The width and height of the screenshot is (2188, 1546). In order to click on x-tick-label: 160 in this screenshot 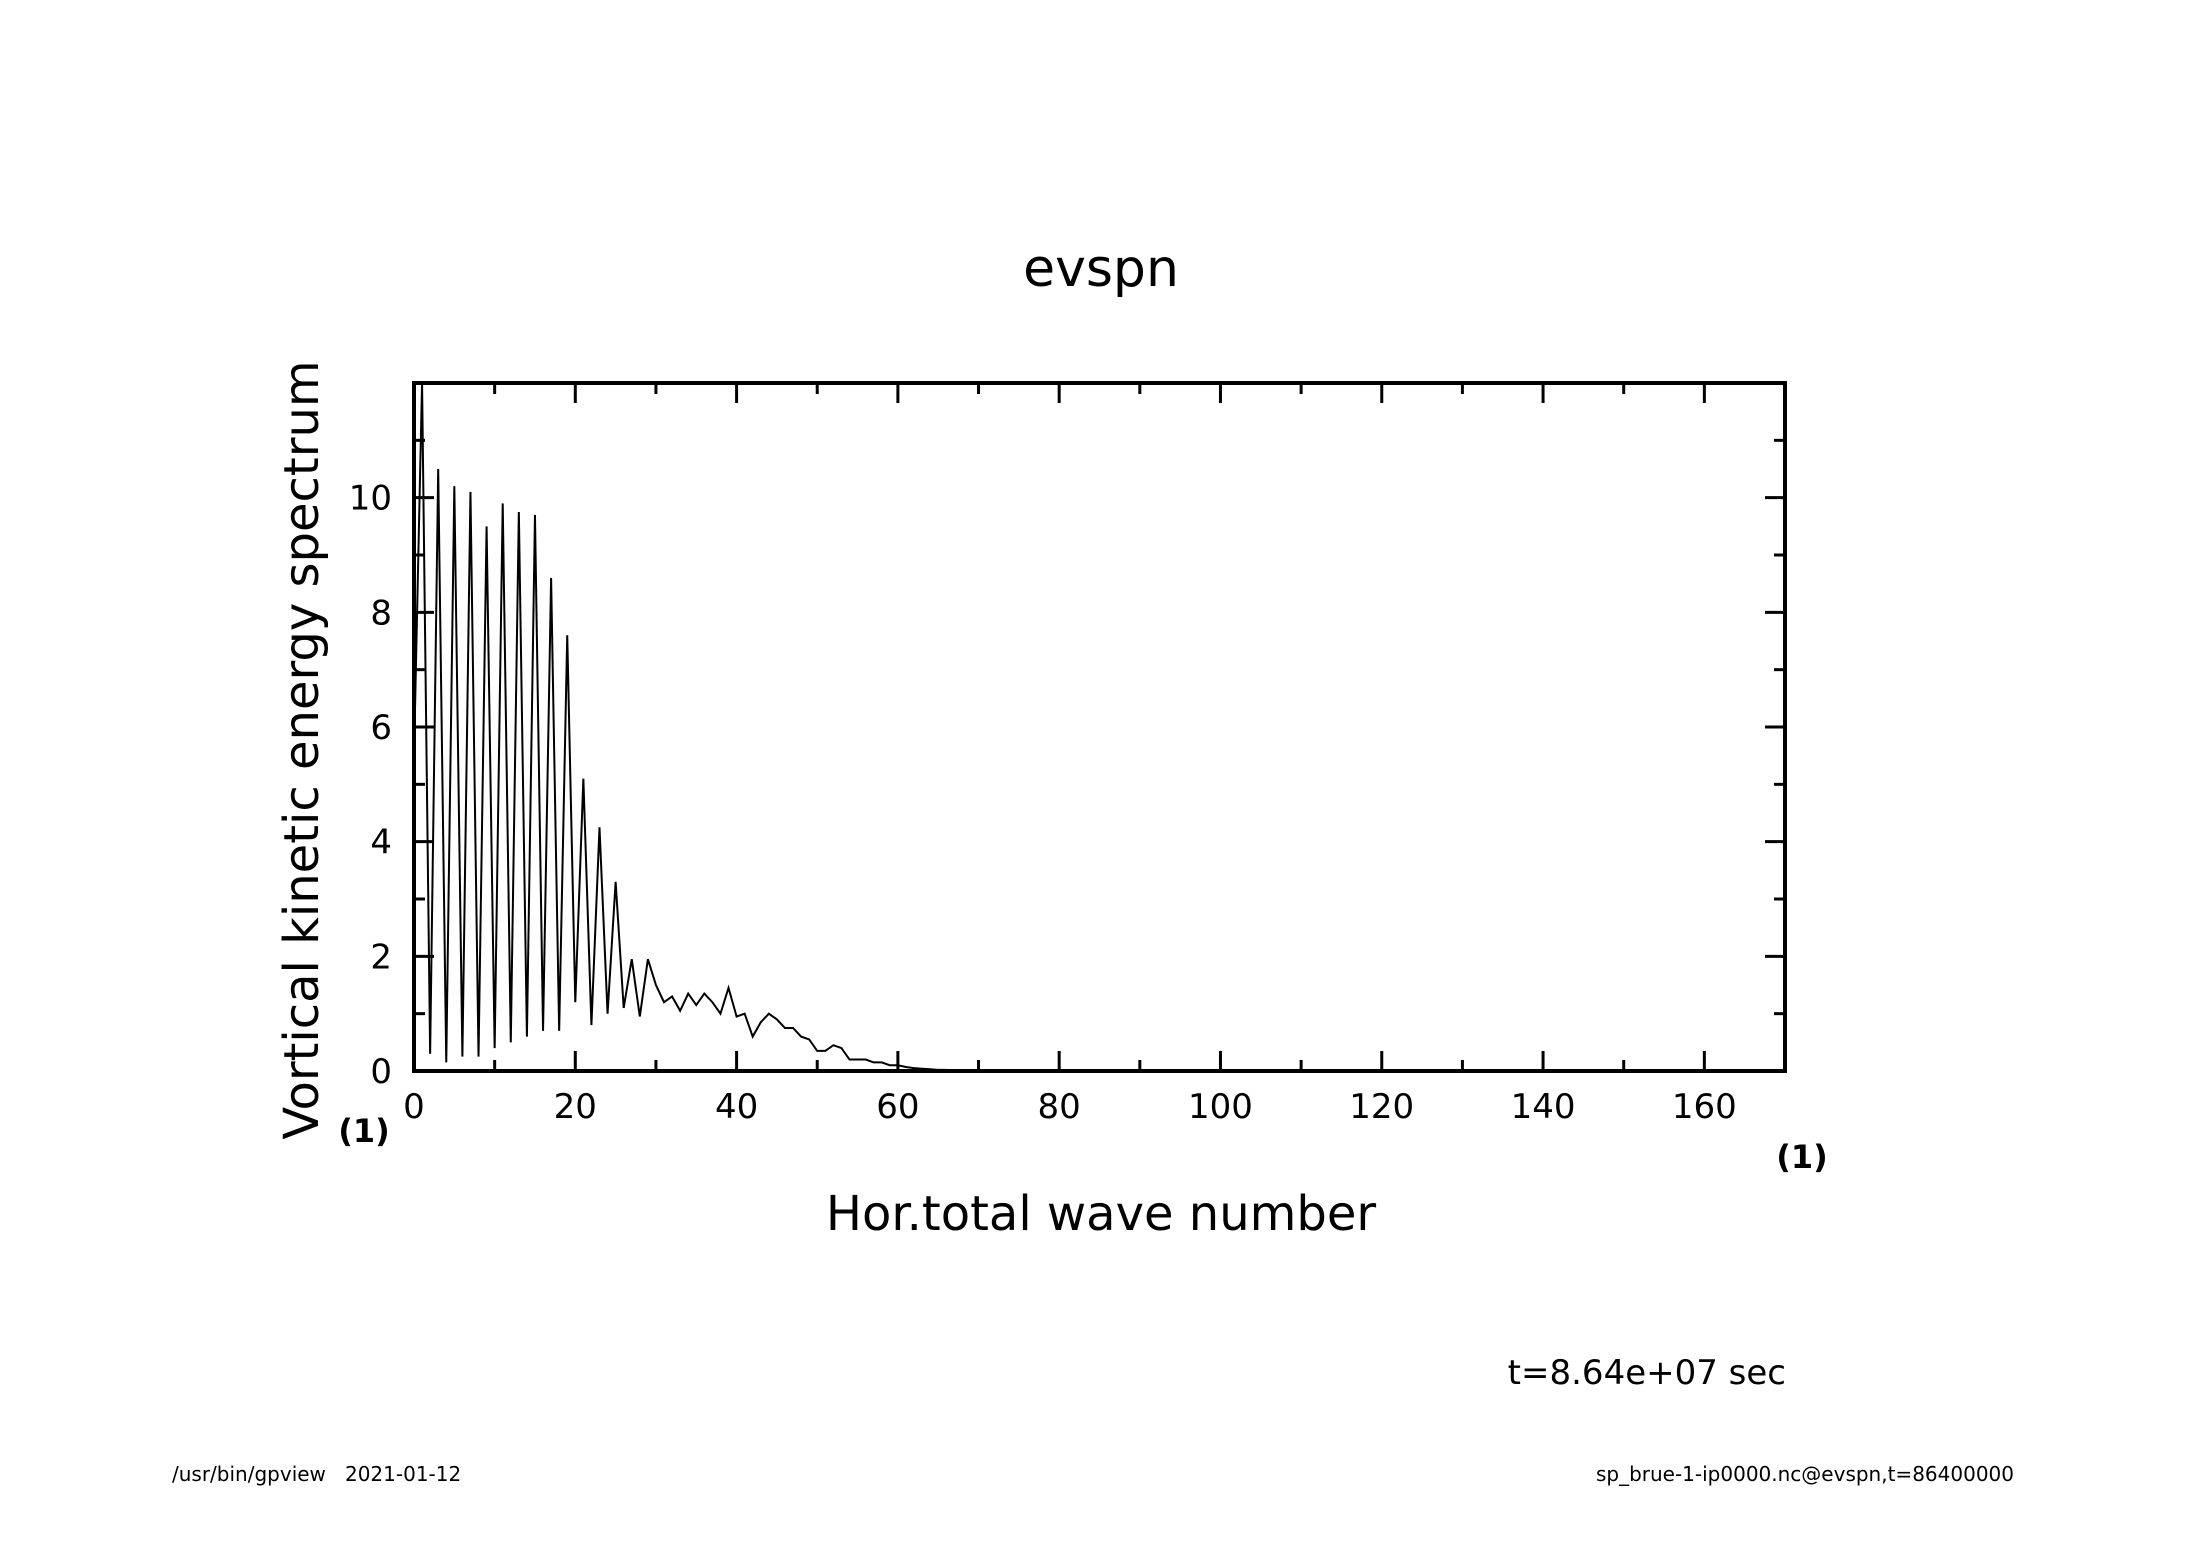, I will do `click(1704, 1107)`.